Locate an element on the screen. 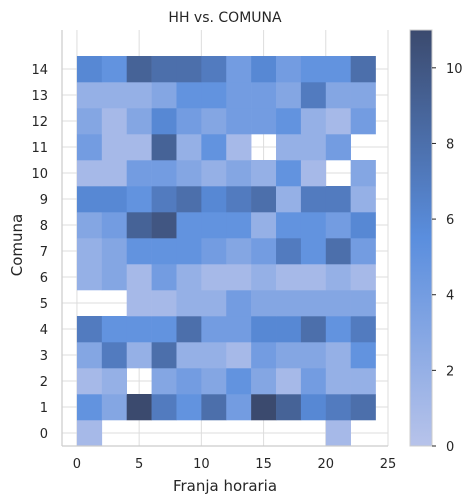  y-tick-label: 7 is located at coordinates (44, 252).